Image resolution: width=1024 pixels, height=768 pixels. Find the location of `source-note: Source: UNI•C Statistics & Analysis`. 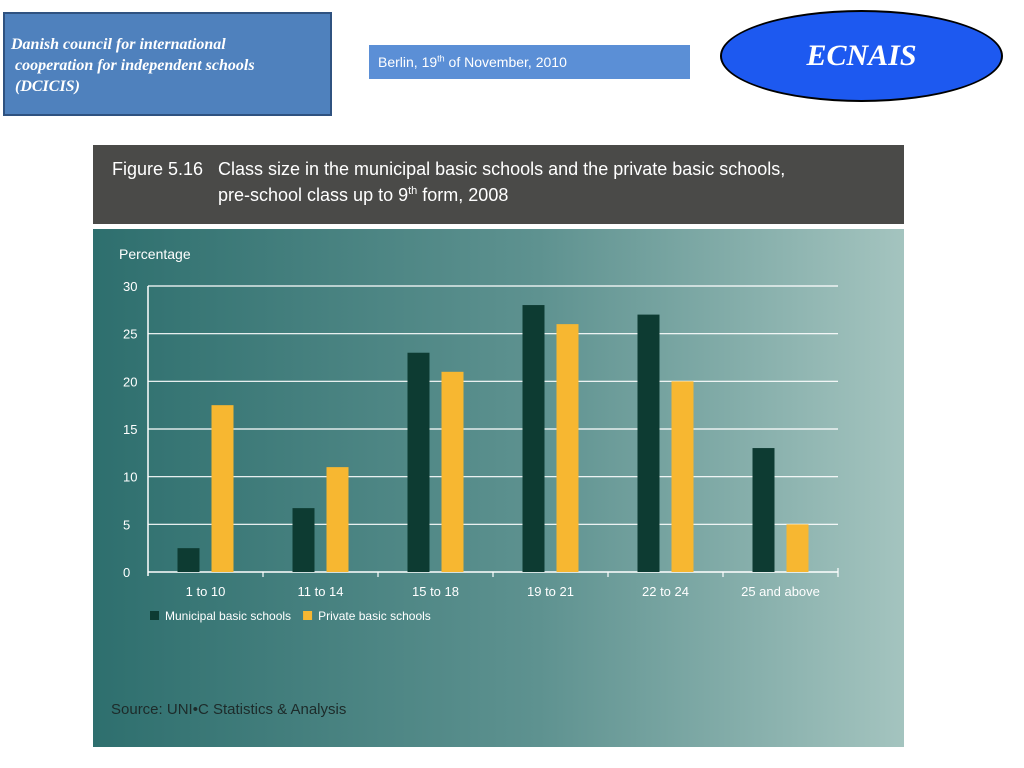

source-note: Source: UNI•C Statistics & Analysis is located at coordinates (229, 709).